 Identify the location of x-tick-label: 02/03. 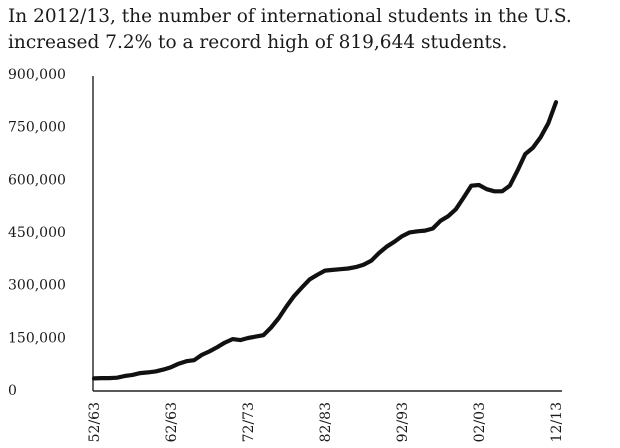
(480, 422).